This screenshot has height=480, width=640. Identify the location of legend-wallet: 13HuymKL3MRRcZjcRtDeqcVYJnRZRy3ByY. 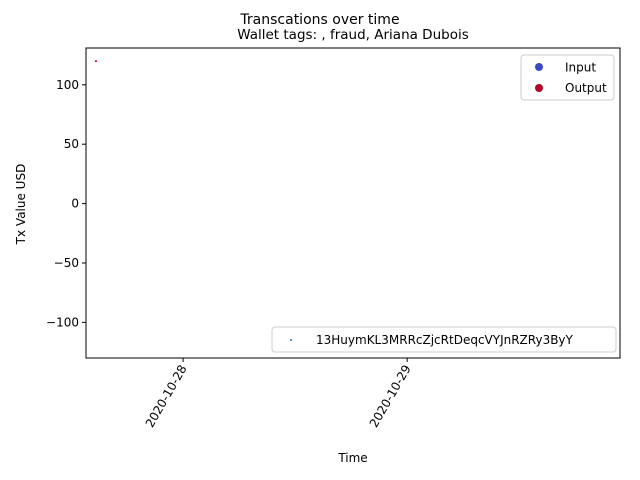
(444, 339).